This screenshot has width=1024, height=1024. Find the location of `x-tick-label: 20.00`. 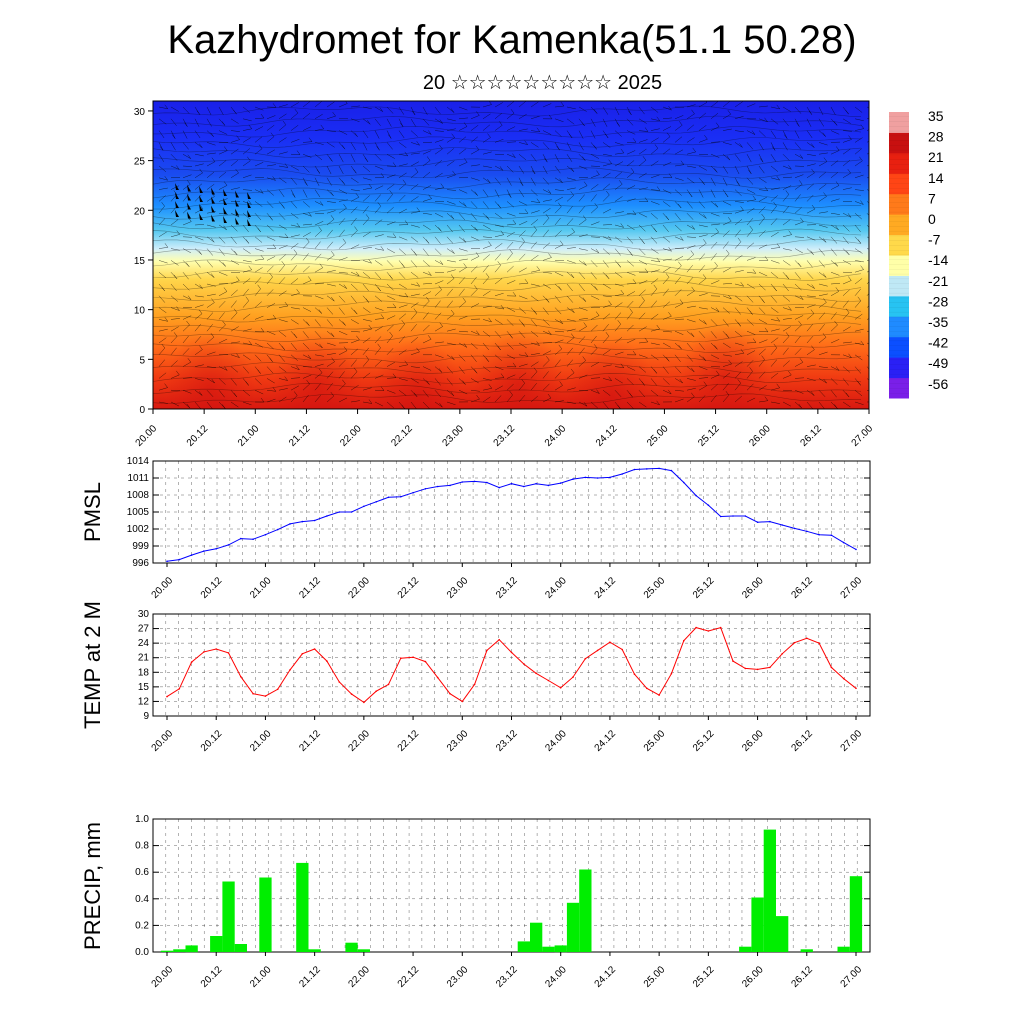

x-tick-label: 20.00 is located at coordinates (163, 741).